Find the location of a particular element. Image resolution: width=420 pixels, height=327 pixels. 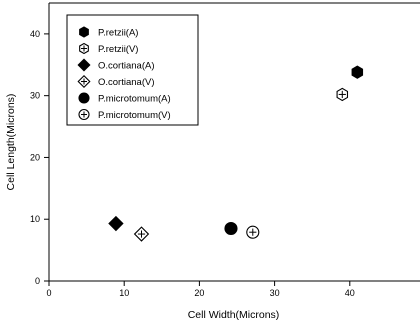

y-tick-label: 20 is located at coordinates (35, 157).